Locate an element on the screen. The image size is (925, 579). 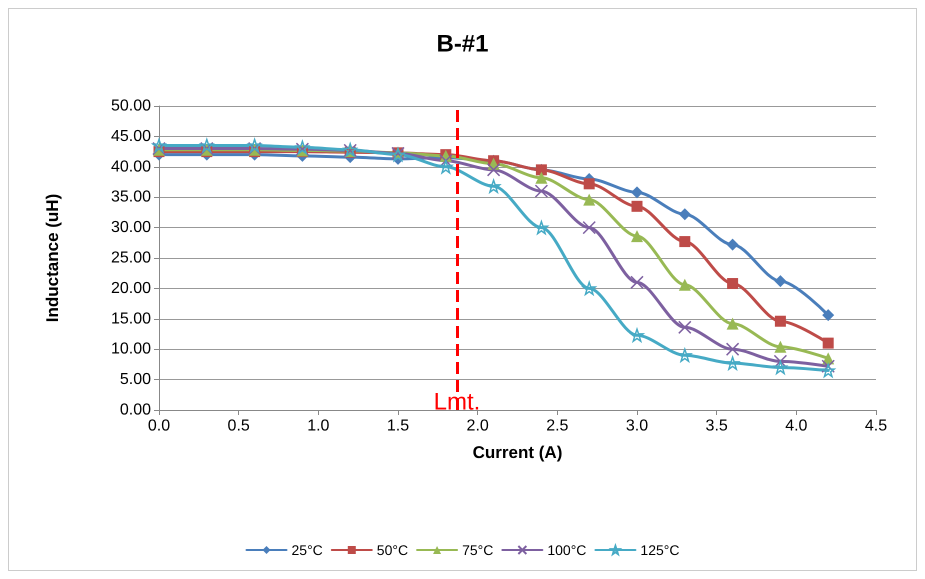
y-tick-label: 50.00 is located at coordinates (131, 106).